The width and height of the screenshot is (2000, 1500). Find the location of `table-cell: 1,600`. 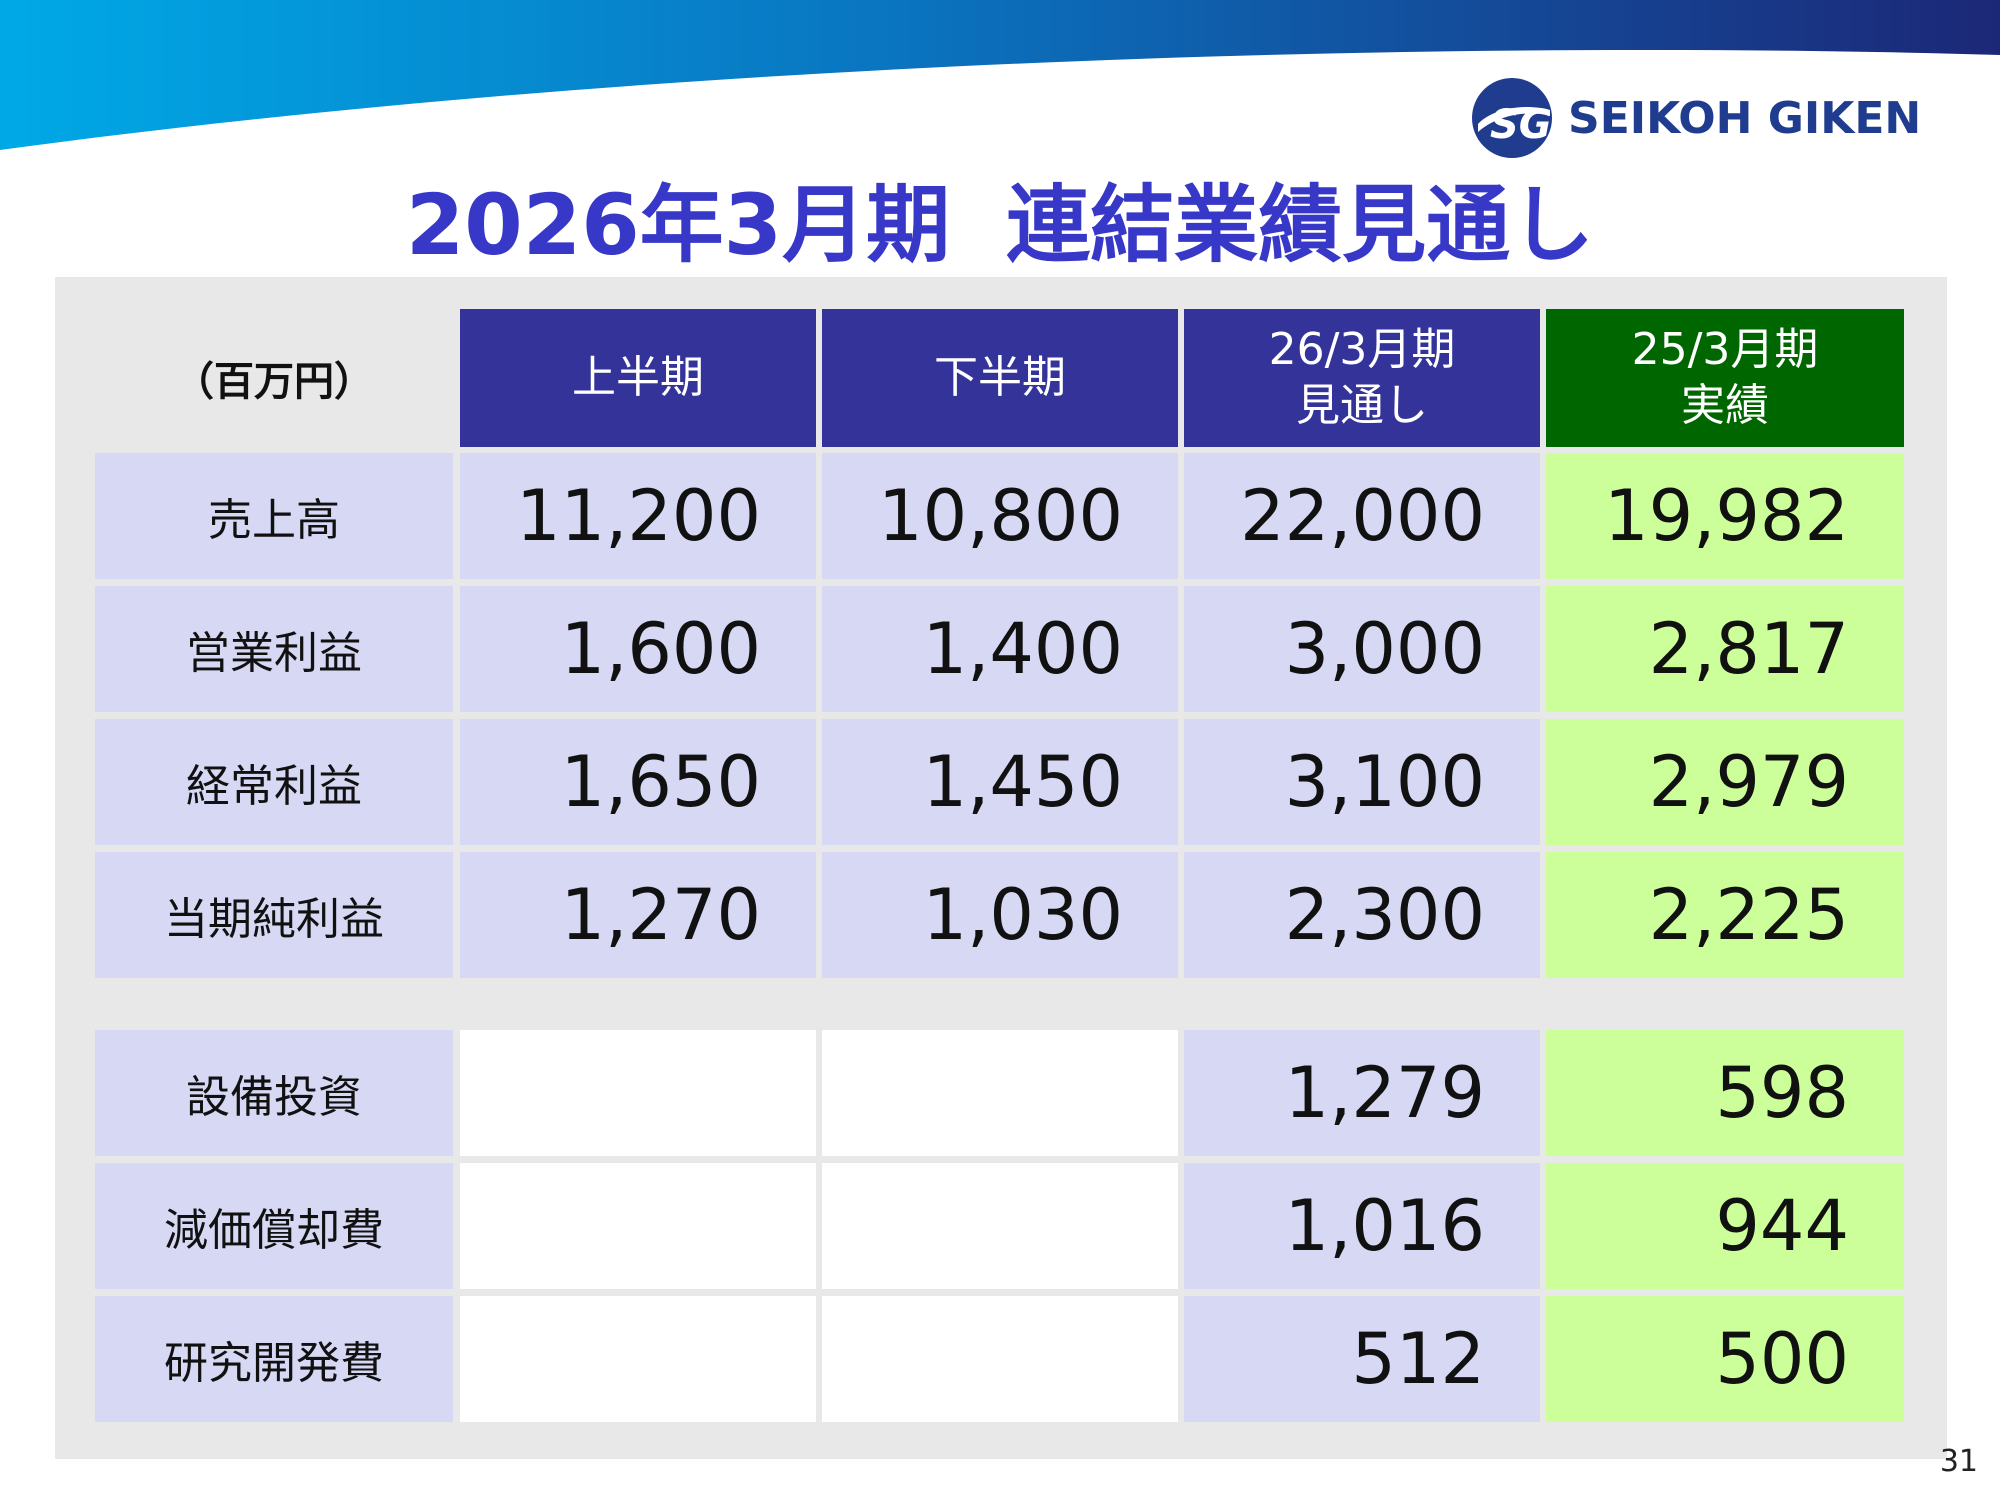

table-cell: 1,600 is located at coordinates (638, 649).